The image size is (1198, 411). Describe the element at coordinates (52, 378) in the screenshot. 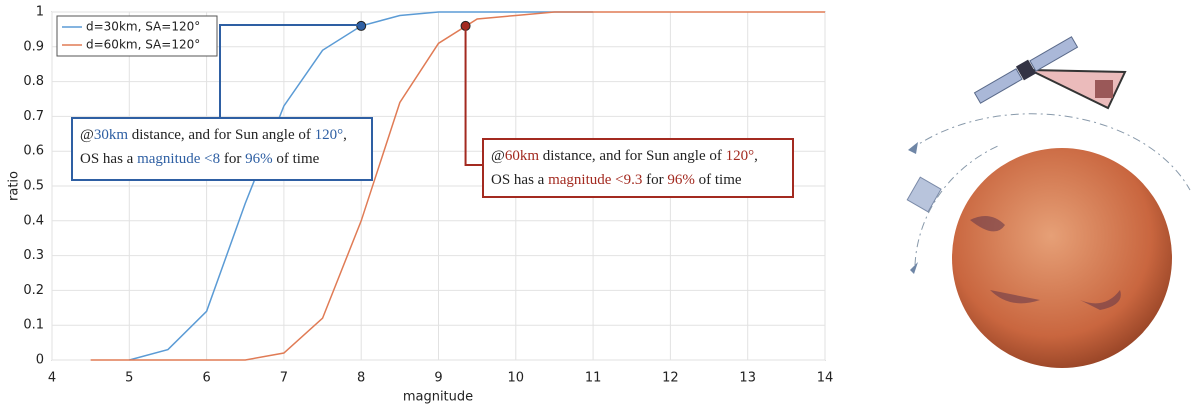

I see `x-tick-label: 4` at that location.